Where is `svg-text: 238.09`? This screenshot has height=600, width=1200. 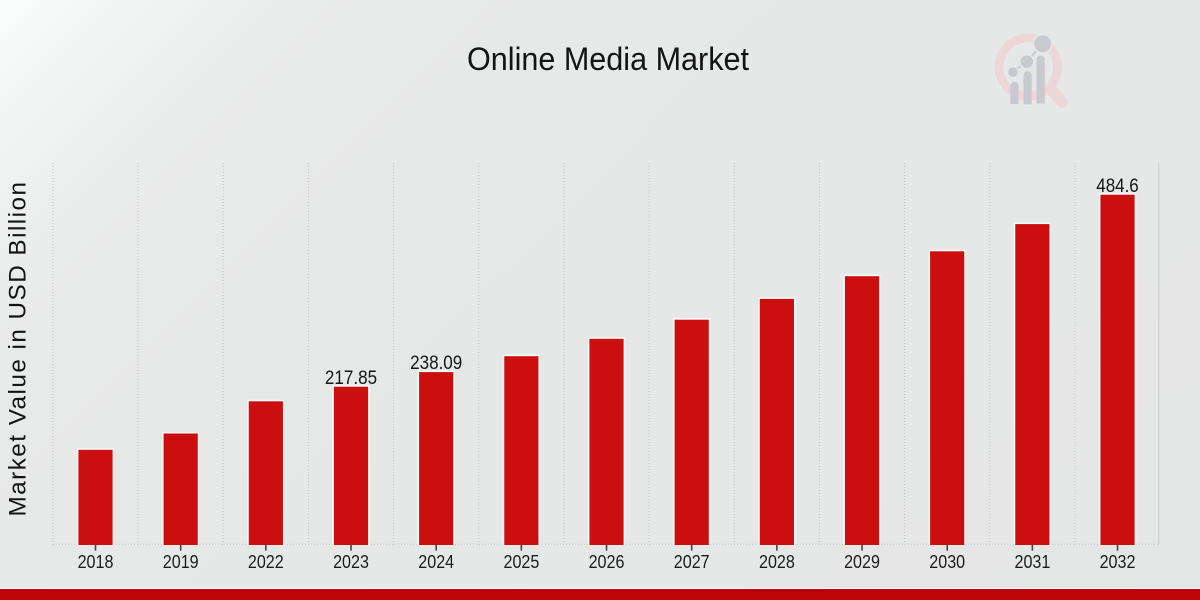 svg-text: 238.09 is located at coordinates (436, 363).